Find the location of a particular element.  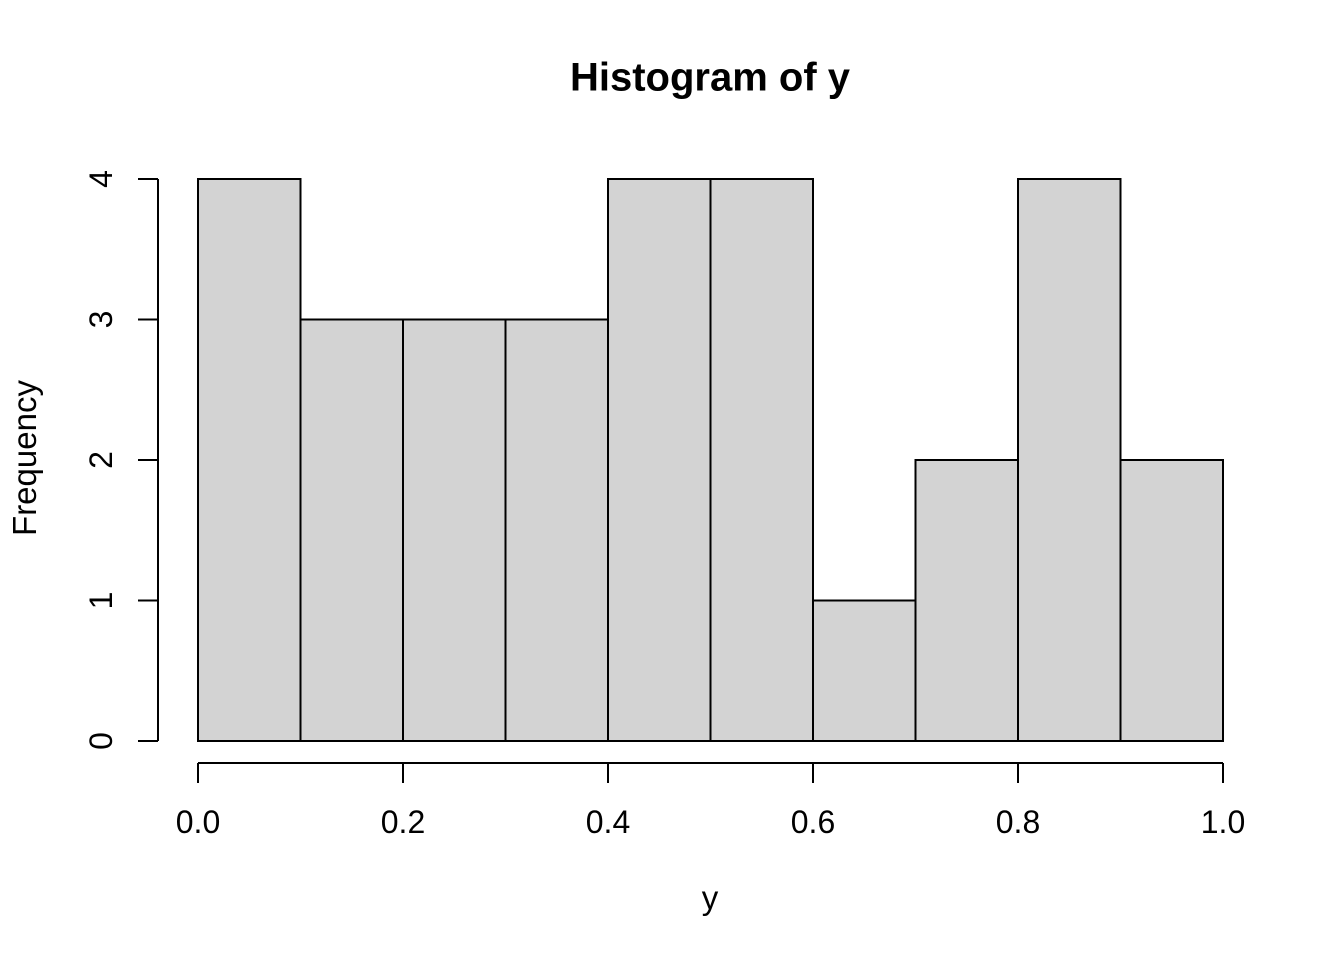

x-tick-label: 0.6 is located at coordinates (813, 822).